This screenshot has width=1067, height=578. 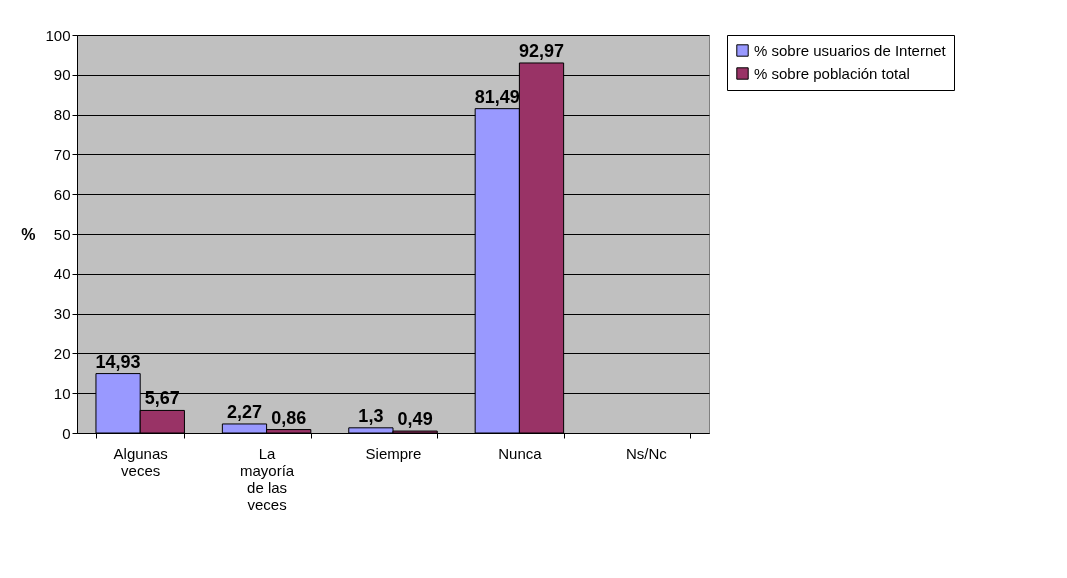 I want to click on legend-label: % sobre población total, so click(x=832, y=73).